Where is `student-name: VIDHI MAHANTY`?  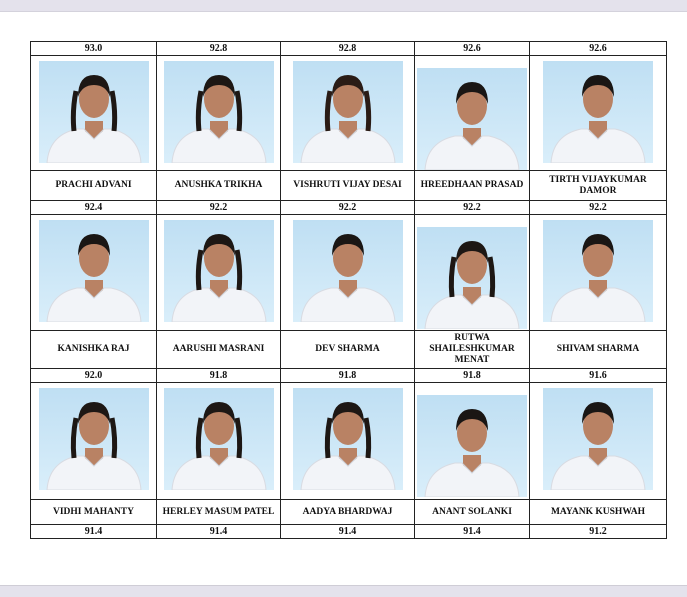 student-name: VIDHI MAHANTY is located at coordinates (93, 512).